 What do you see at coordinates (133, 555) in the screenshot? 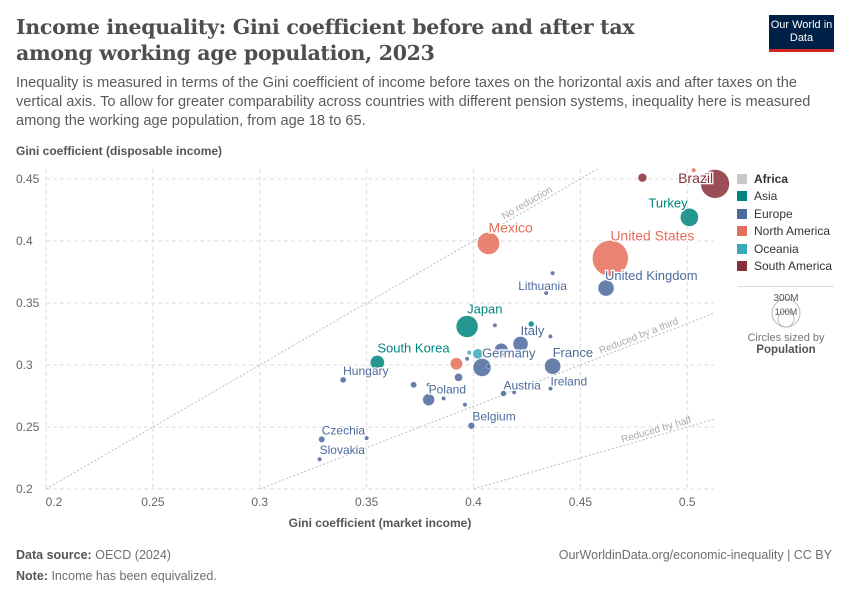
I see `source-link: OECD (2024)` at bounding box center [133, 555].